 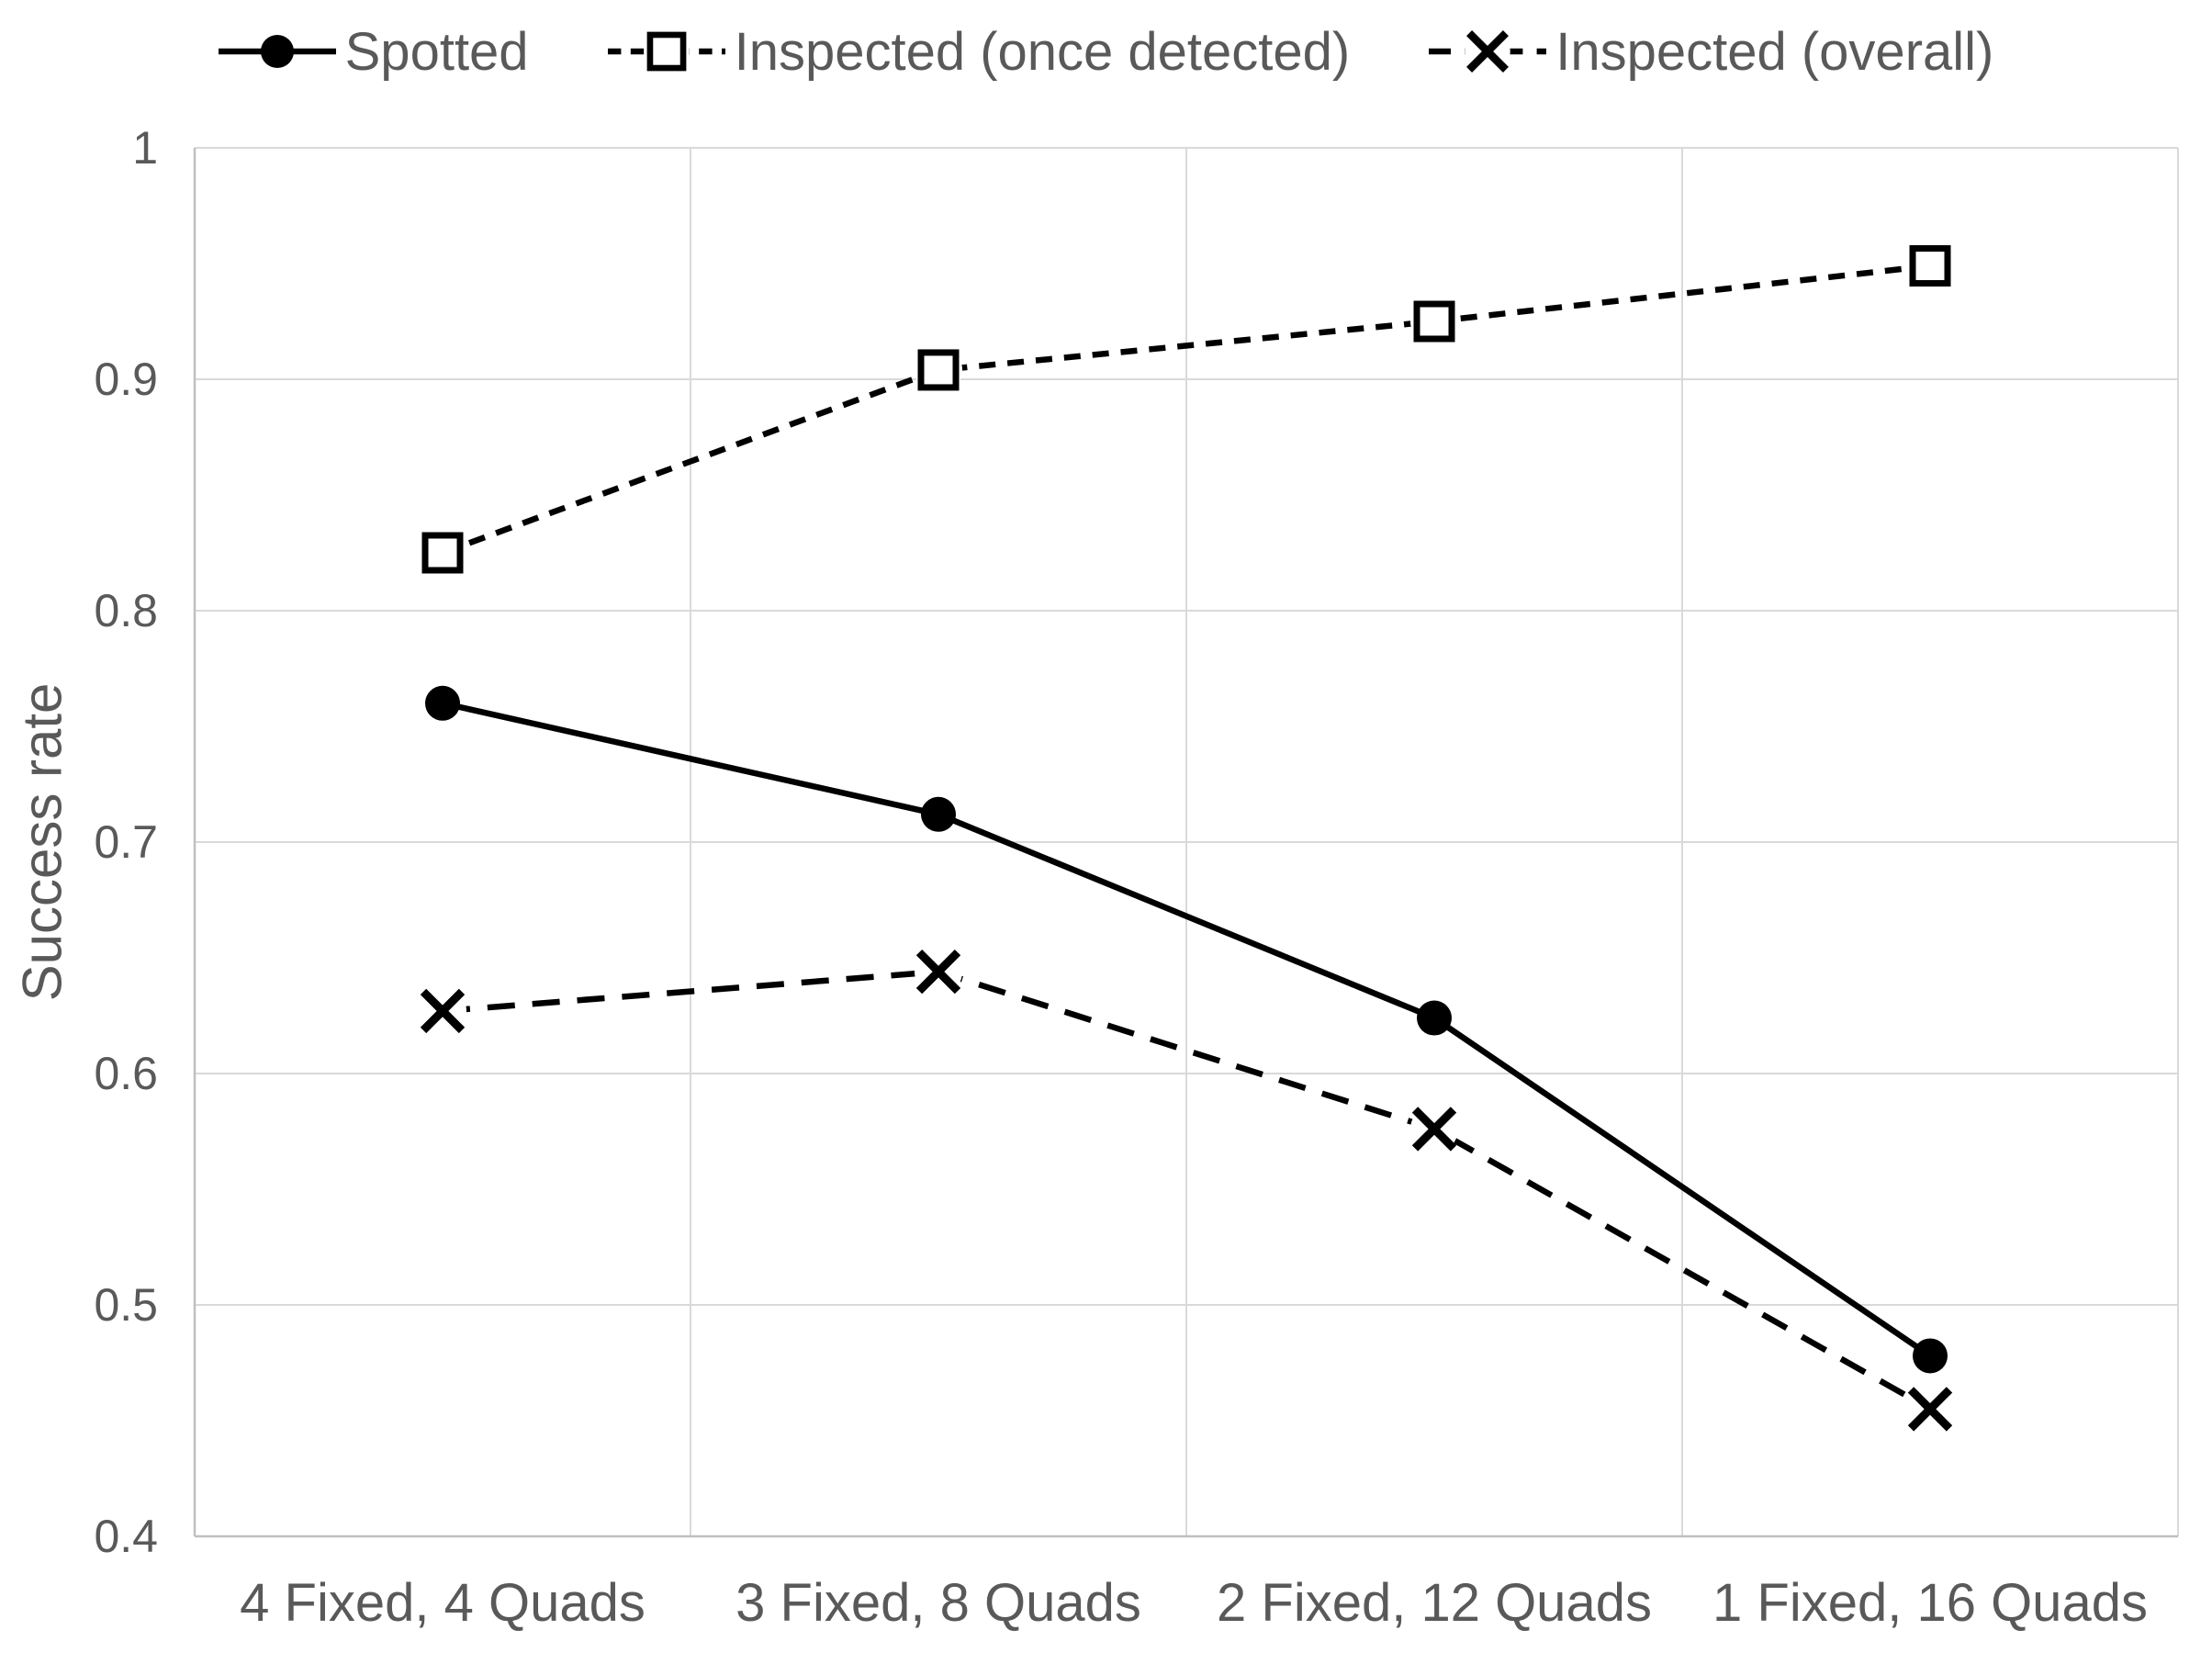 I want to click on legend-item-spotted: Spotted, so click(x=373, y=52).